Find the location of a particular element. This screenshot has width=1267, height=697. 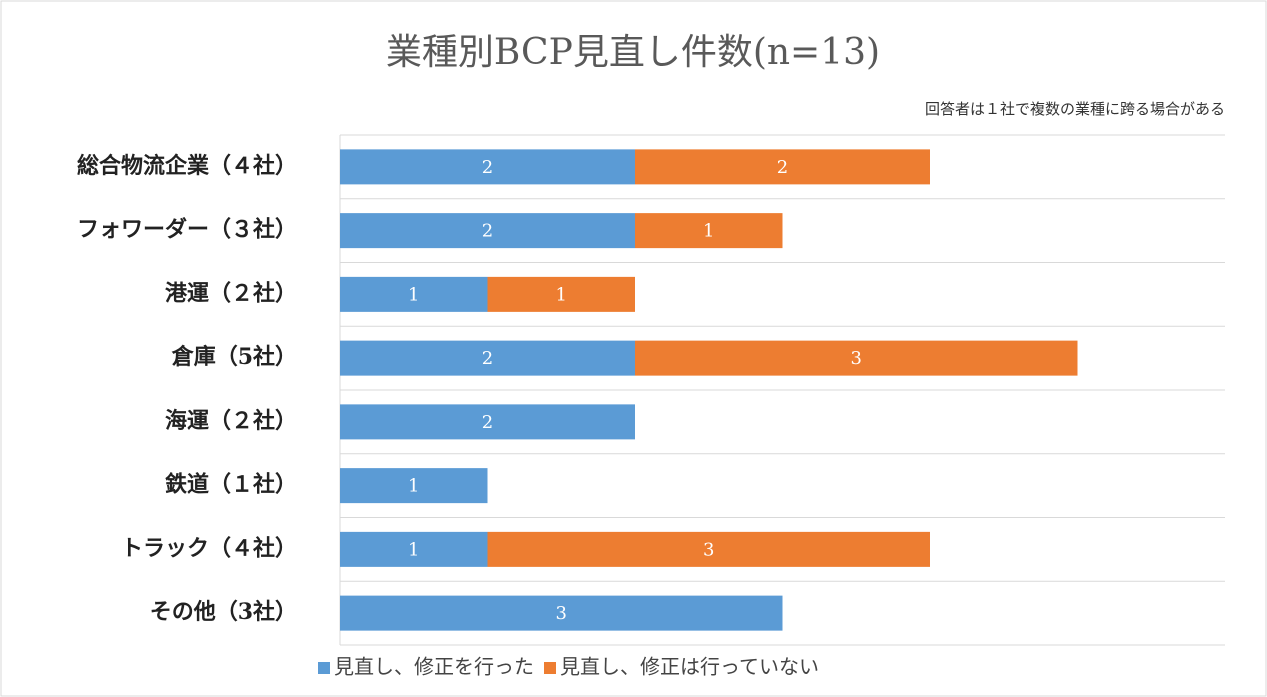

y-tick-label: トラック（４社） is located at coordinates (209, 548).